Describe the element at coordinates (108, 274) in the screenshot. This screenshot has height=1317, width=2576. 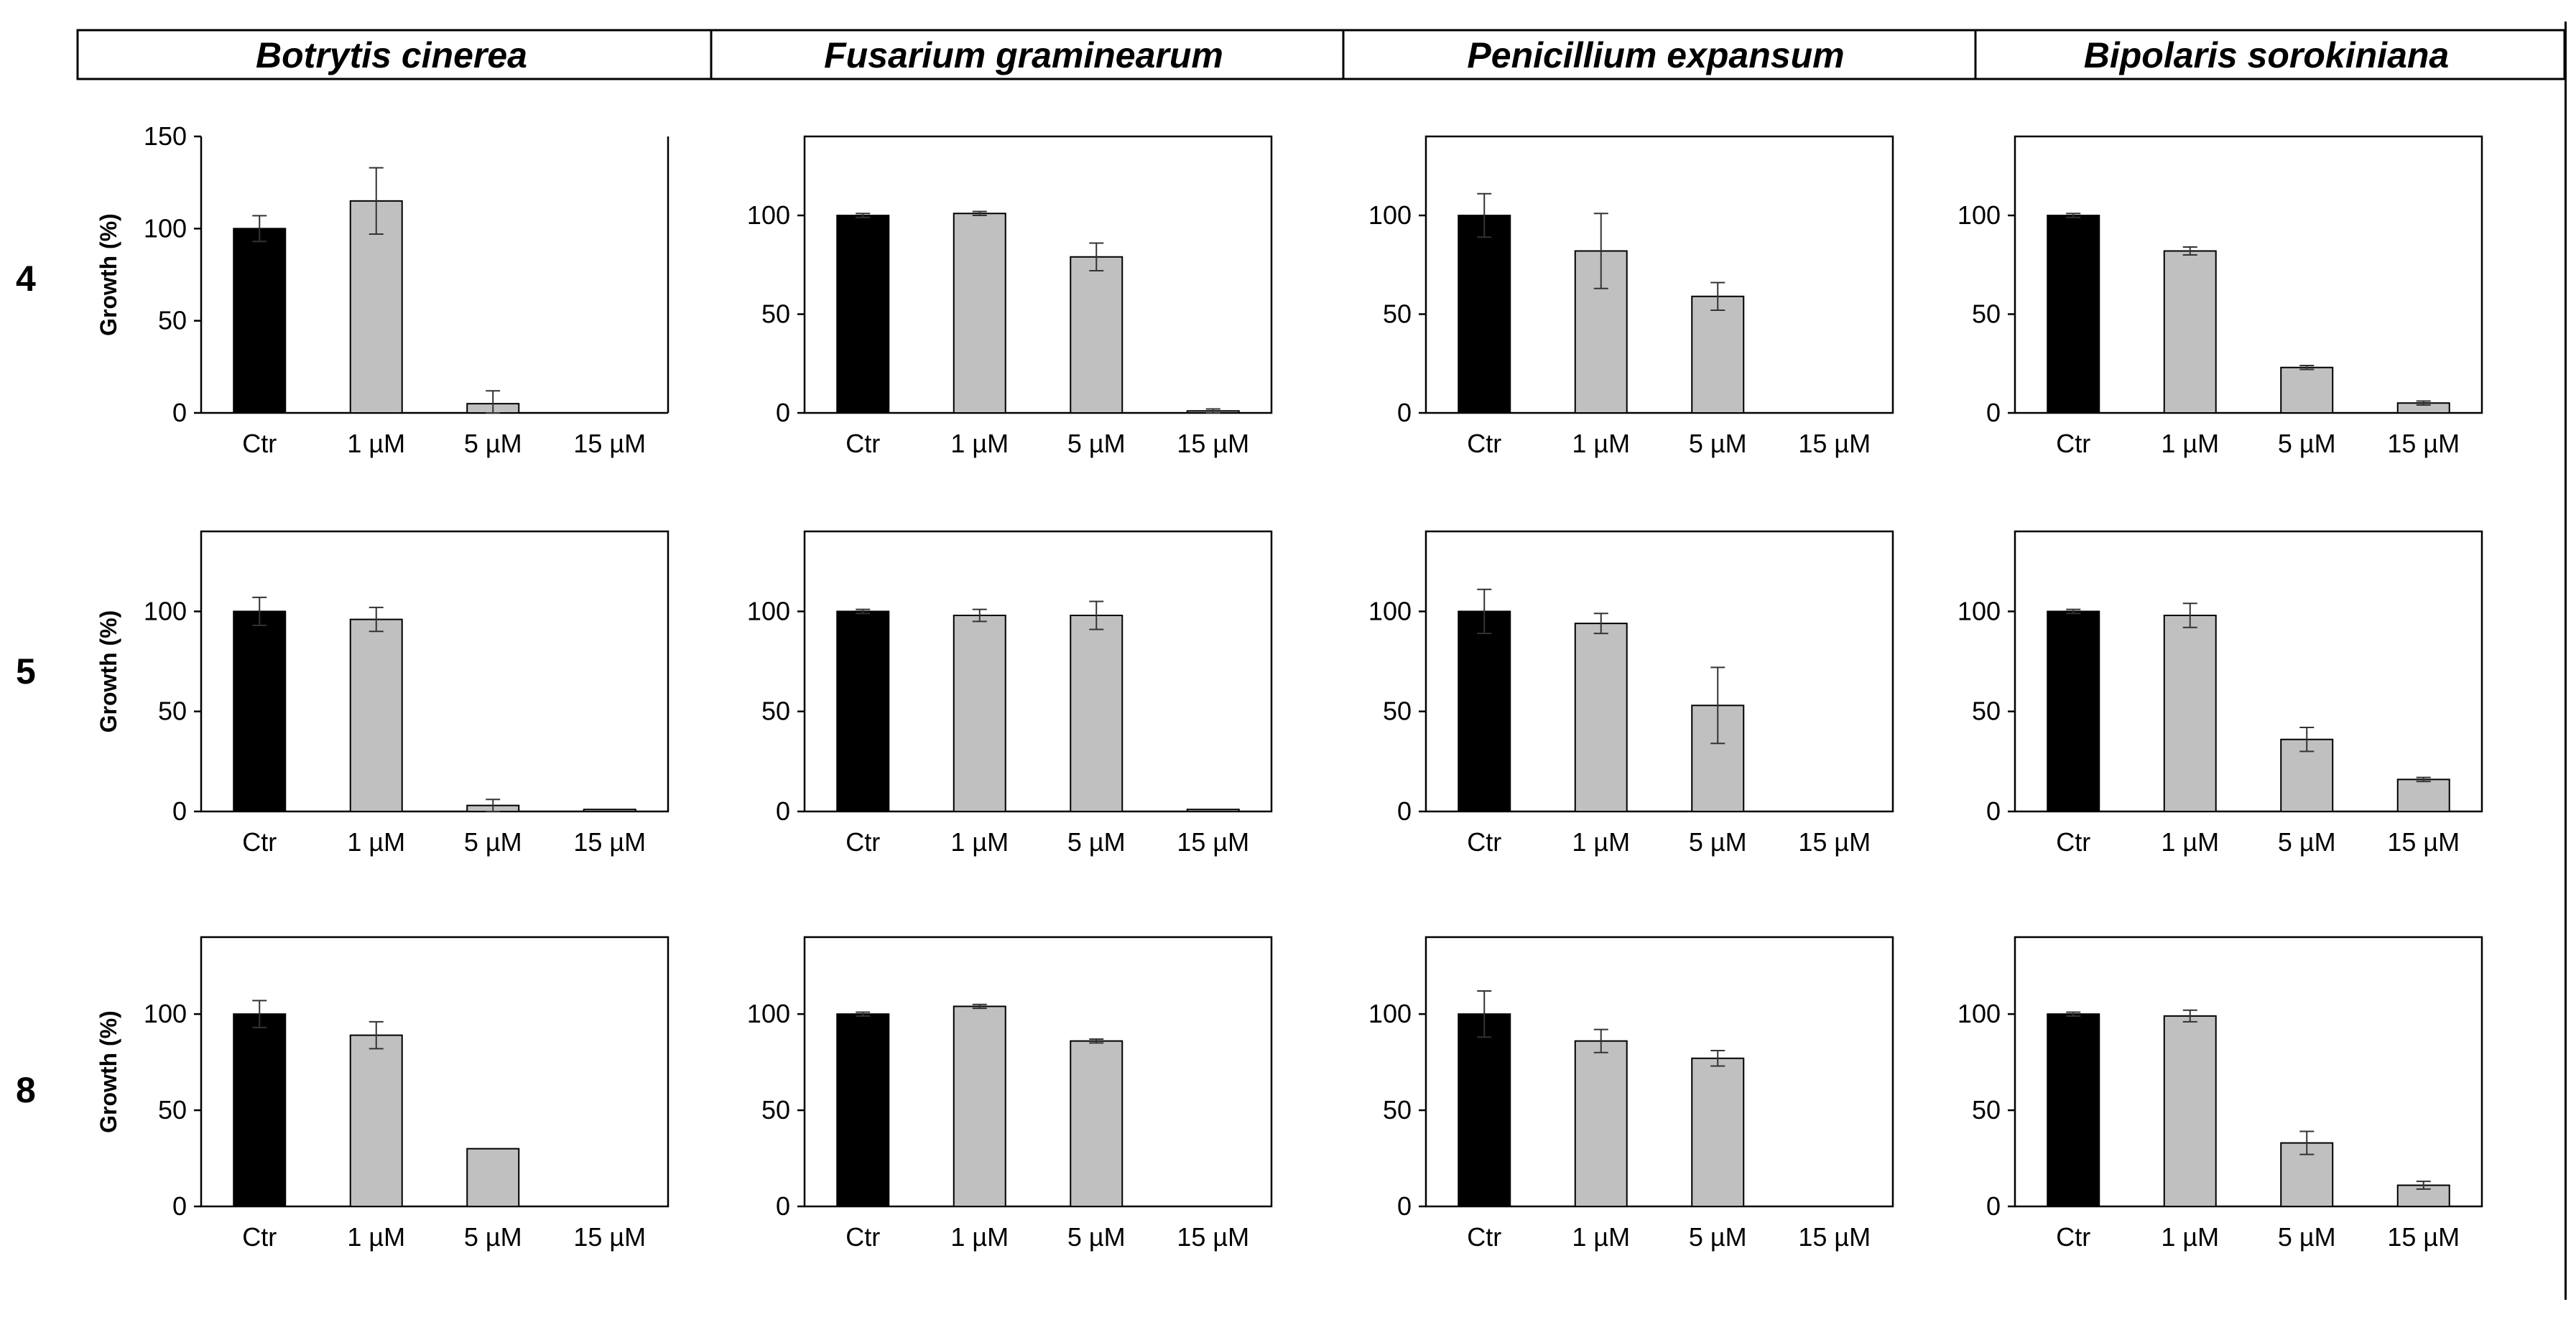
I see `y-axis-label: Growth (%)` at that location.